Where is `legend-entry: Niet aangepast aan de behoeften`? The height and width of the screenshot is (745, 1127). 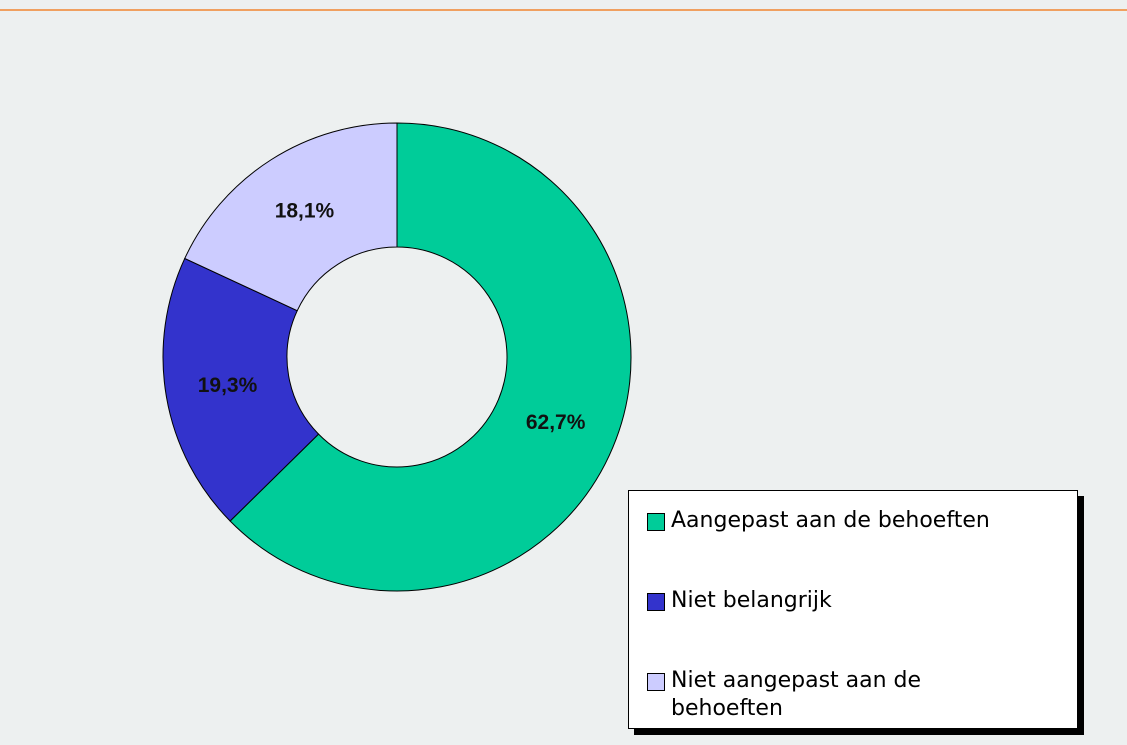
legend-entry: Niet aangepast aan de behoeften is located at coordinates (857, 695).